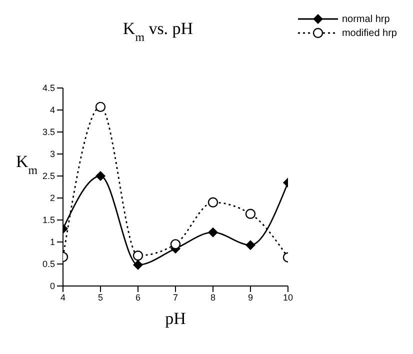 This screenshot has height=354, width=413. Describe the element at coordinates (366, 19) in the screenshot. I see `legend-label: normal hrp` at that location.